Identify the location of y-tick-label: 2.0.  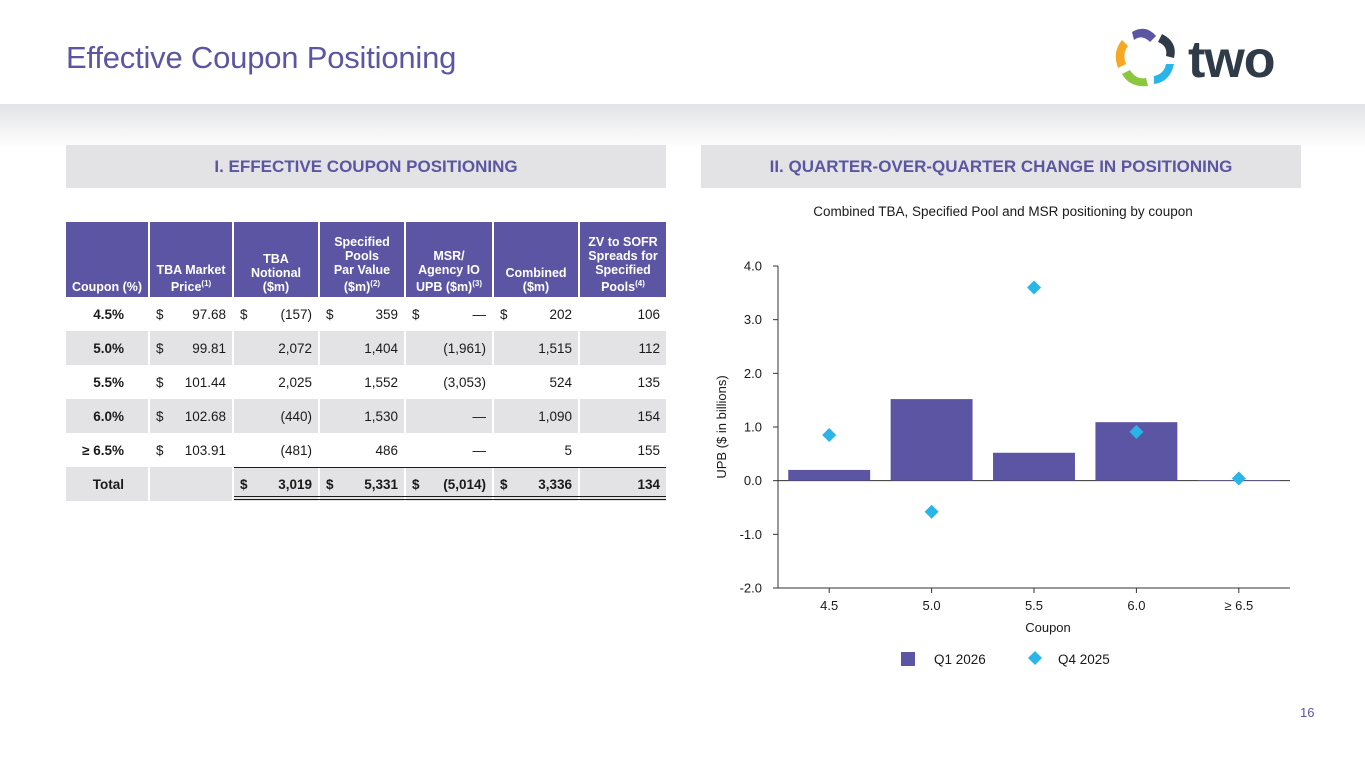
(753, 373).